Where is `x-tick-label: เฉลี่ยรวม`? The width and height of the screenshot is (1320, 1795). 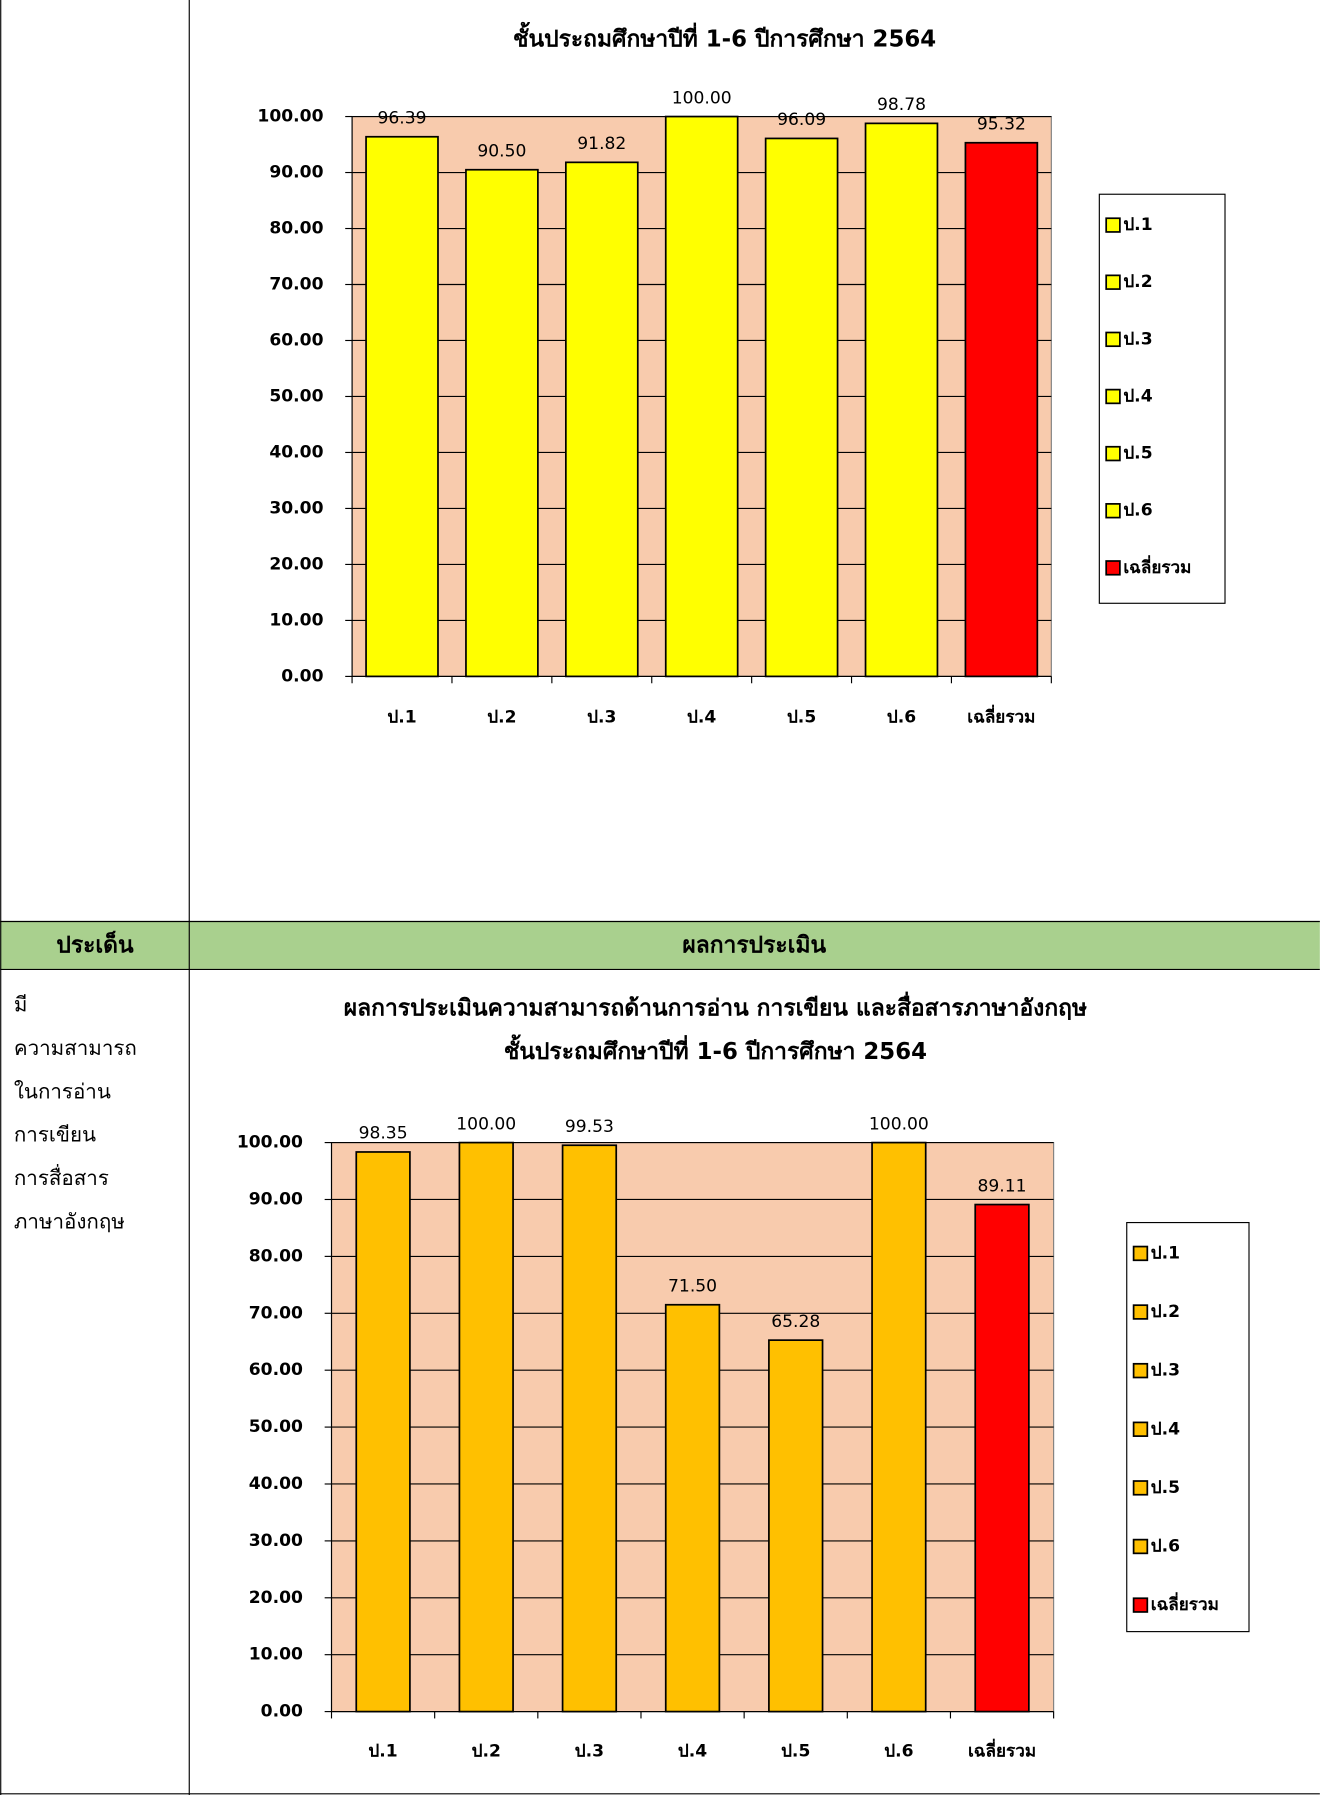 x-tick-label: เฉลี่ยรวม is located at coordinates (1001, 716).